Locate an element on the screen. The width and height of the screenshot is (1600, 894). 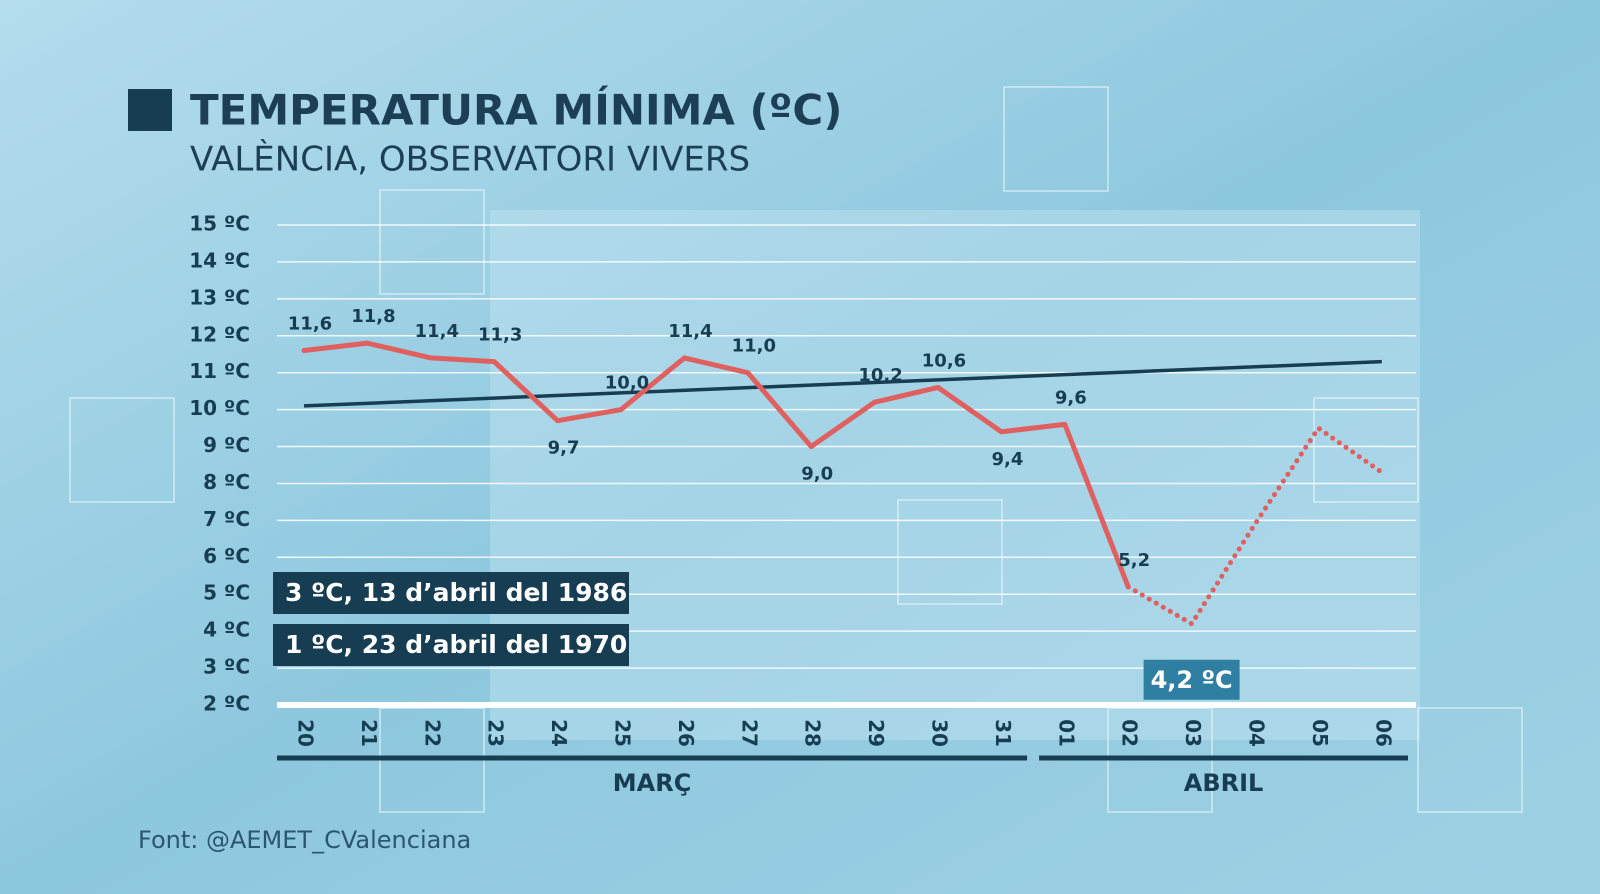
x-tick-label: 20 is located at coordinates (306, 733).